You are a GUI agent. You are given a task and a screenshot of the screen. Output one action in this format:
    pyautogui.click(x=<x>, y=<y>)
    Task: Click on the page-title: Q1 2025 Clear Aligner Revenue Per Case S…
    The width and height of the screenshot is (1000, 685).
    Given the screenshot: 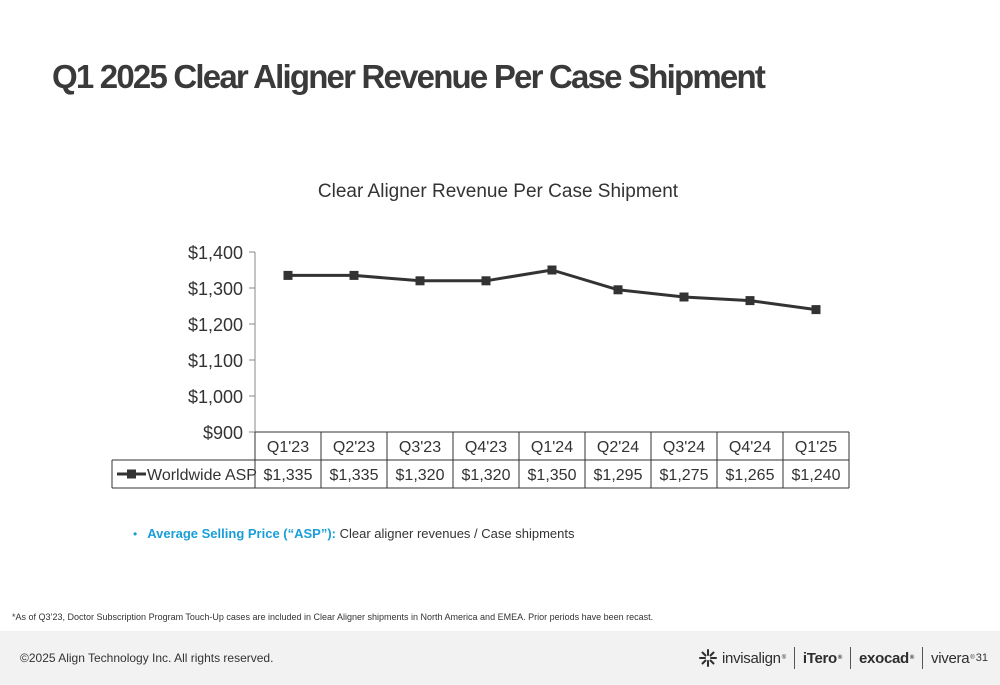 What is the action you would take?
    pyautogui.click(x=409, y=76)
    